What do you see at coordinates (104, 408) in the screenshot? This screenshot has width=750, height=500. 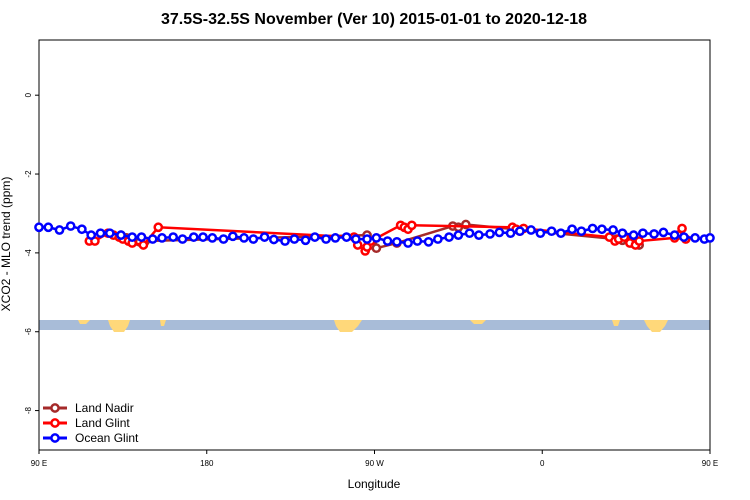 I see `legend-label: Land Nadir` at bounding box center [104, 408].